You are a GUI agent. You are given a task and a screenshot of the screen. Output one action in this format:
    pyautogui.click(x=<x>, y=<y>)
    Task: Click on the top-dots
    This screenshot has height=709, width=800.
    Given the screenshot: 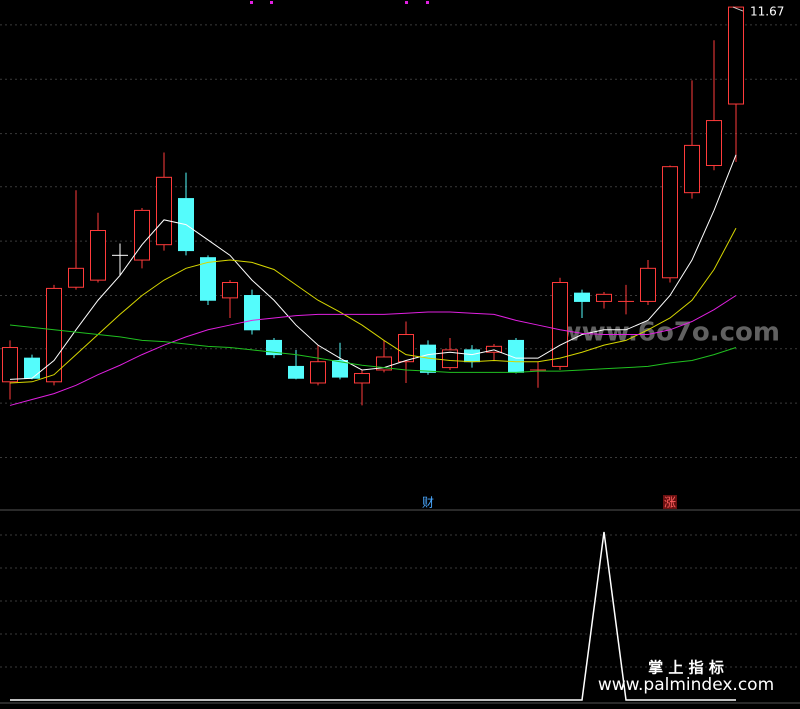 What is the action you would take?
    pyautogui.click(x=339, y=2)
    